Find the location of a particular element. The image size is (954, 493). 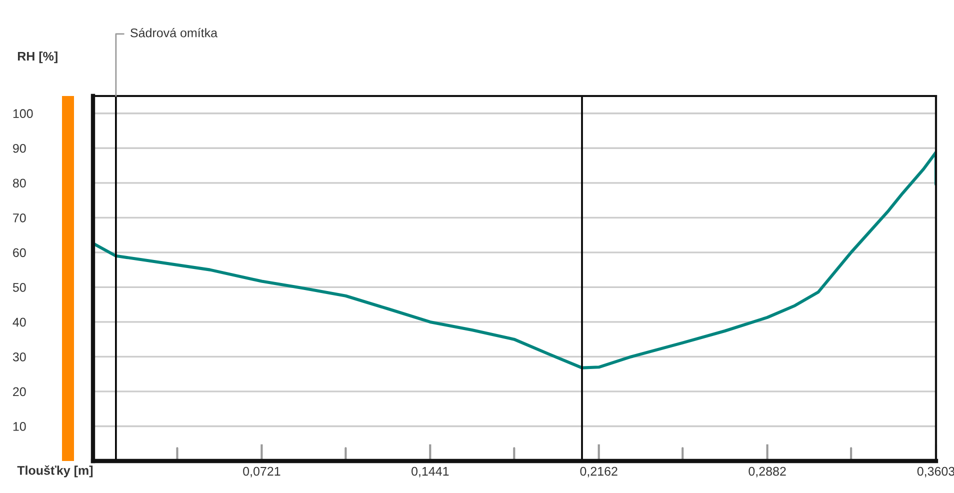

x-tick-label: 0,0721 is located at coordinates (261, 472).